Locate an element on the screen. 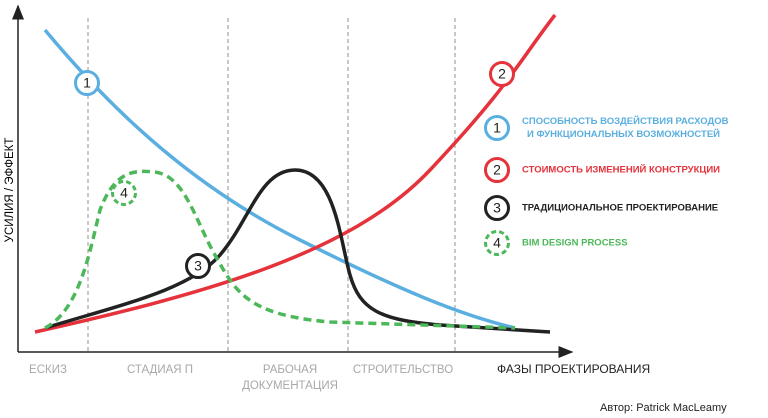 This screenshot has width=768, height=418. legend-label: СПОСОБНОСТЬ ВОЗДЕЙСТВИЯ РАСХОДОВ is located at coordinates (625, 121).